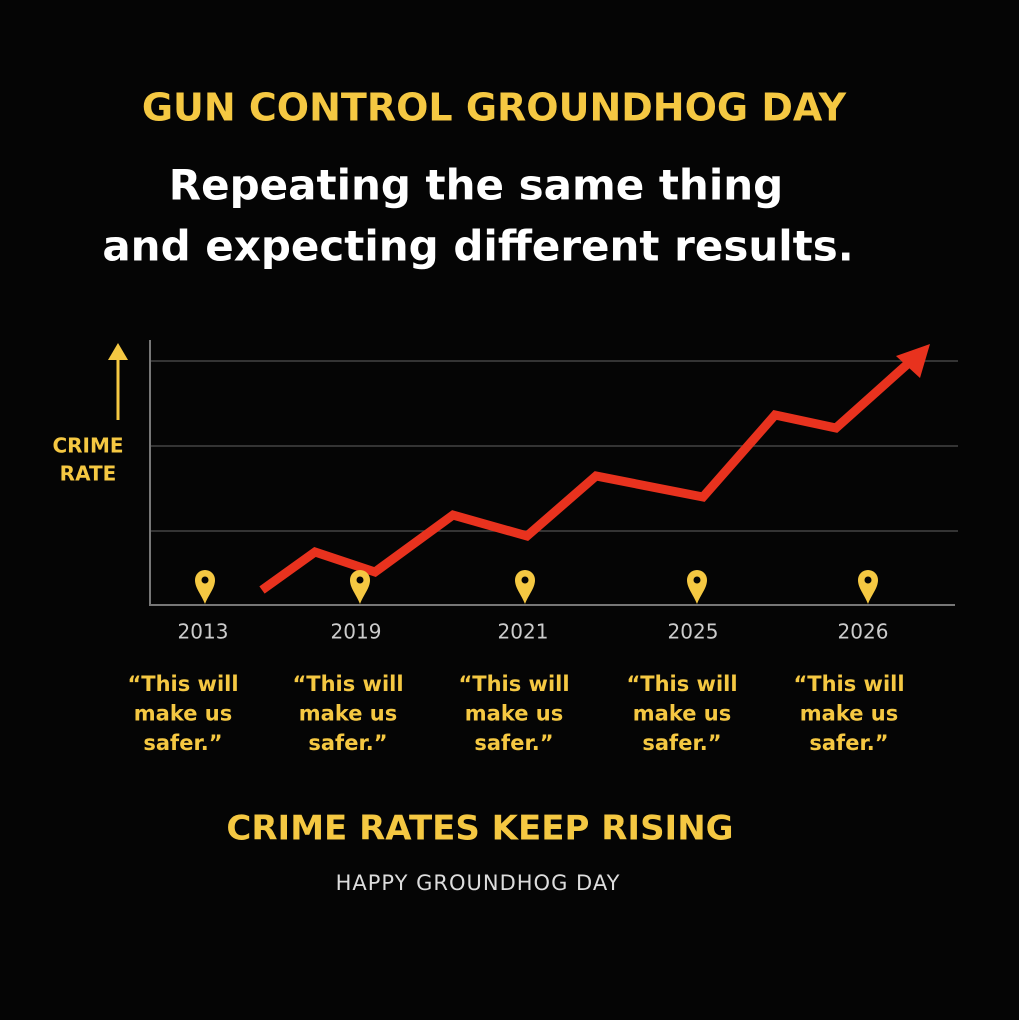 This screenshot has width=1019, height=1020. What do you see at coordinates (476, 185) in the screenshot?
I see `subtitle-line: Repeating the same thing` at bounding box center [476, 185].